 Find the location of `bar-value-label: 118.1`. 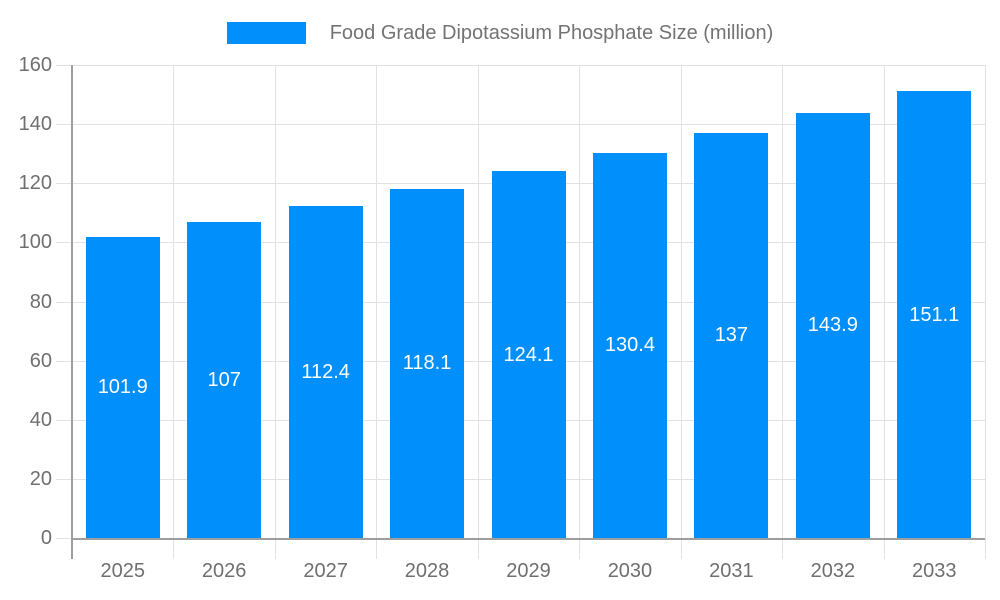

bar-value-label: 118.1 is located at coordinates (427, 363).